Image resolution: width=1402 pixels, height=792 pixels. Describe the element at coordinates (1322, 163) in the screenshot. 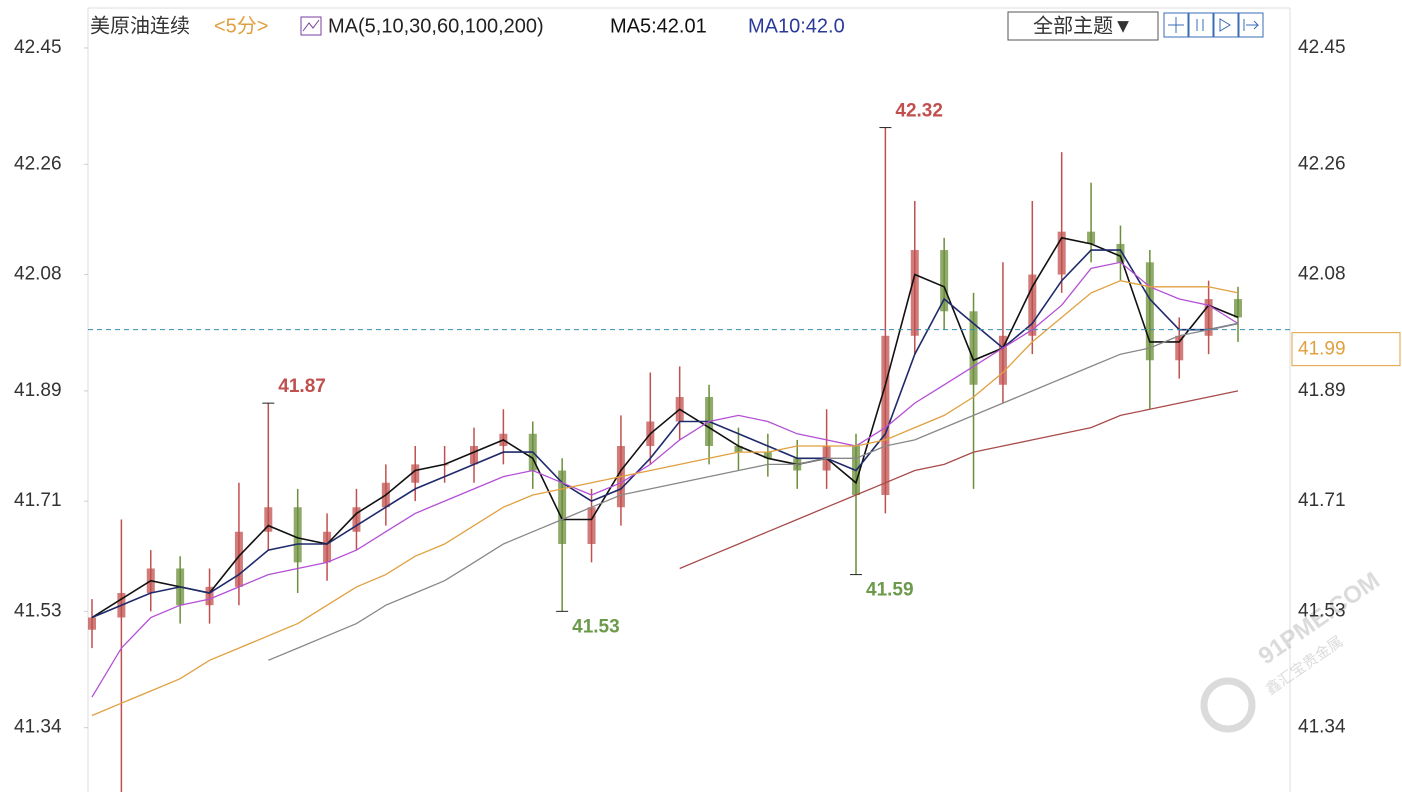

I see `y2-tick-label: 42.26` at that location.